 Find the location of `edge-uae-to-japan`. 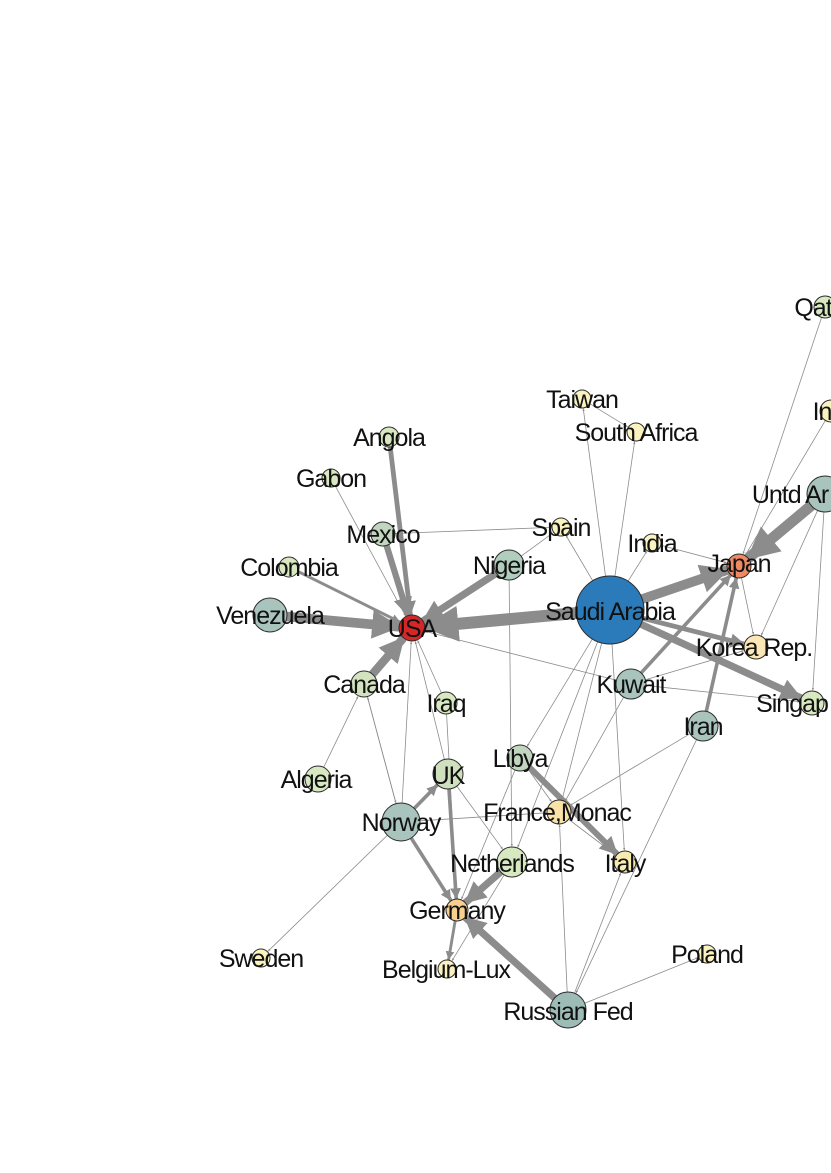

edge-uae-to-japan is located at coordinates (780, 532).